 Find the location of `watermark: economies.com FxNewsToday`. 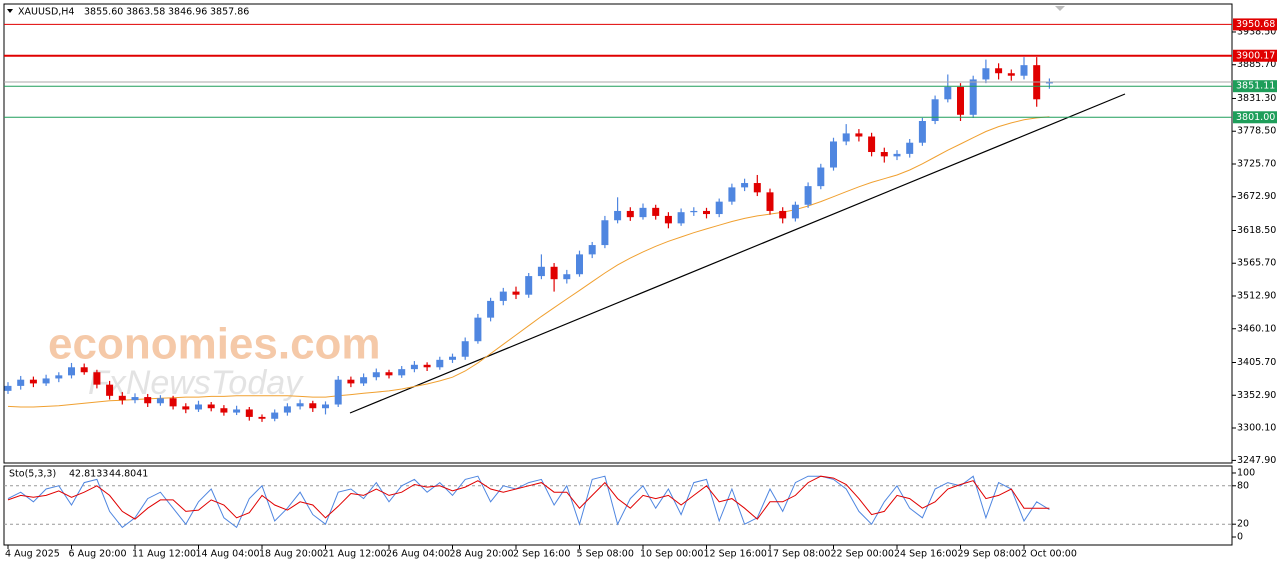

watermark: economies.com FxNewsToday is located at coordinates (214, 361).